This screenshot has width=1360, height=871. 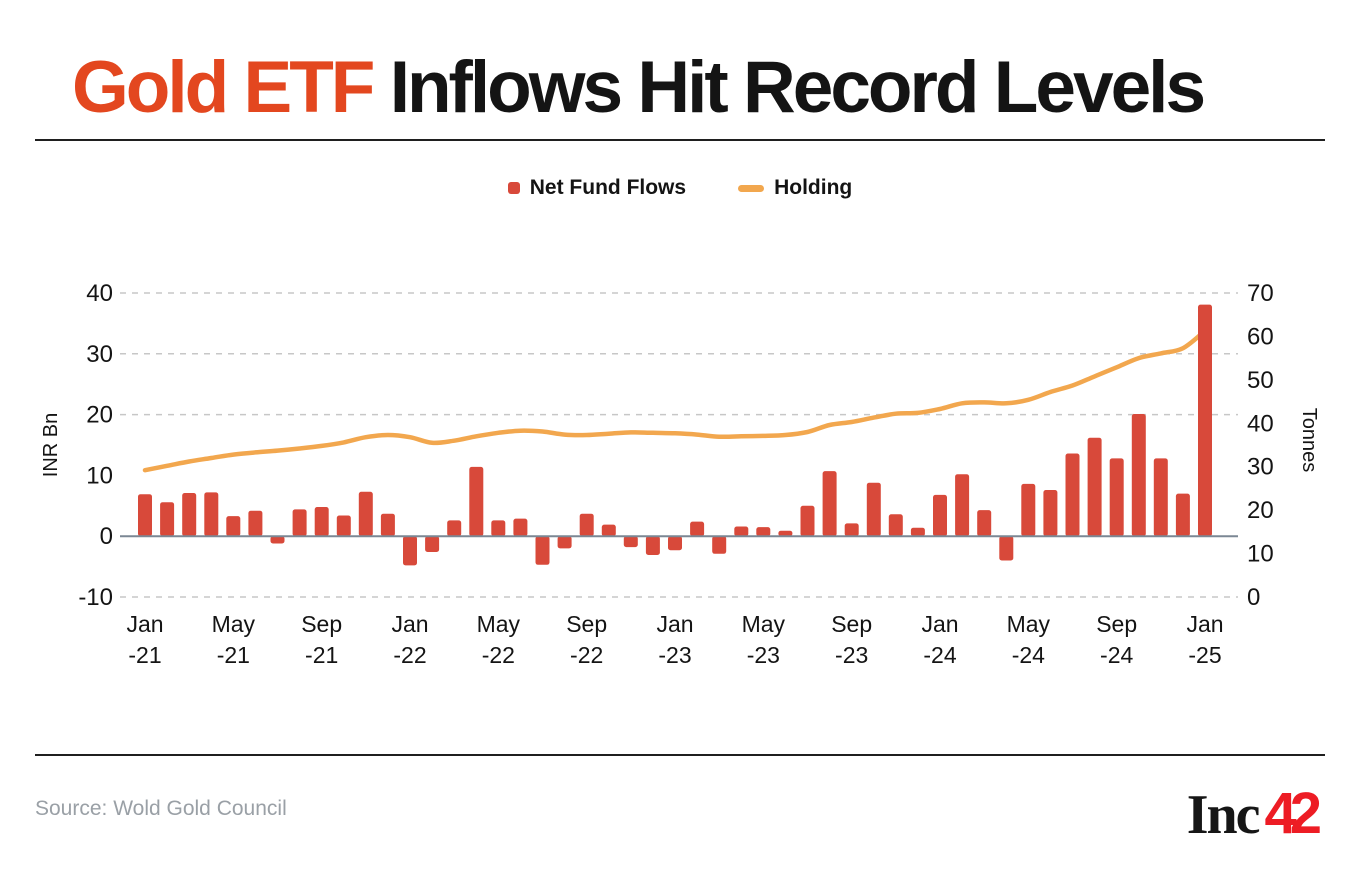 I want to click on x-tick-month-May-24: May, so click(x=1029, y=624).